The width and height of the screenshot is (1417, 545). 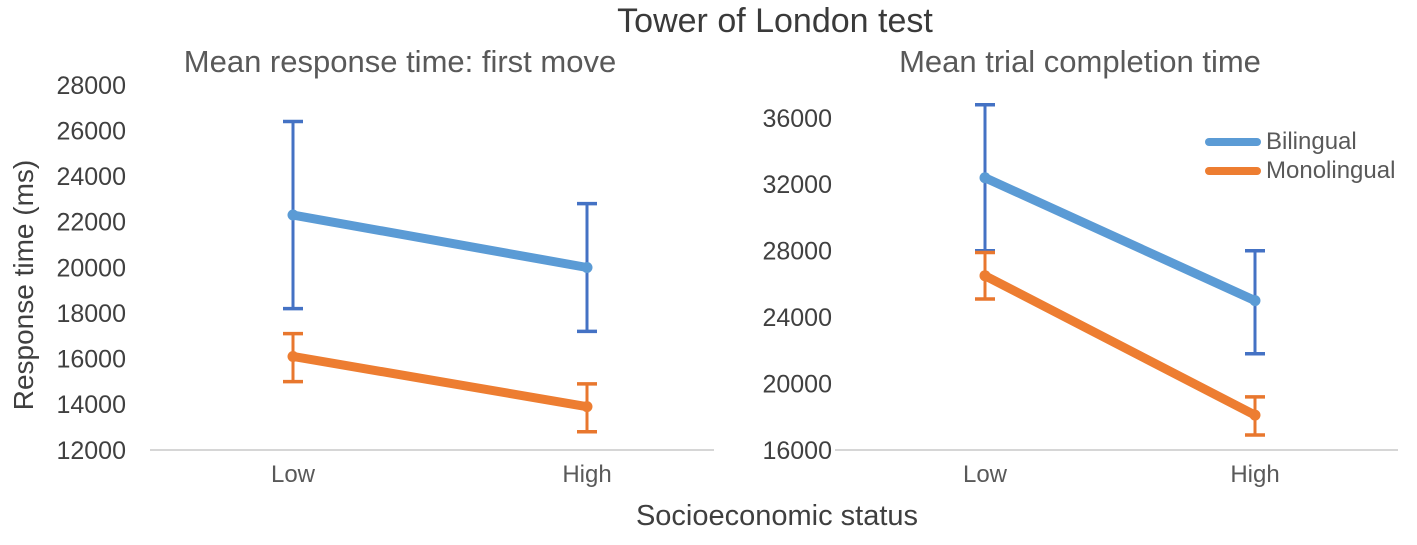 What do you see at coordinates (91, 451) in the screenshot?
I see `y-tick-label: 12000` at bounding box center [91, 451].